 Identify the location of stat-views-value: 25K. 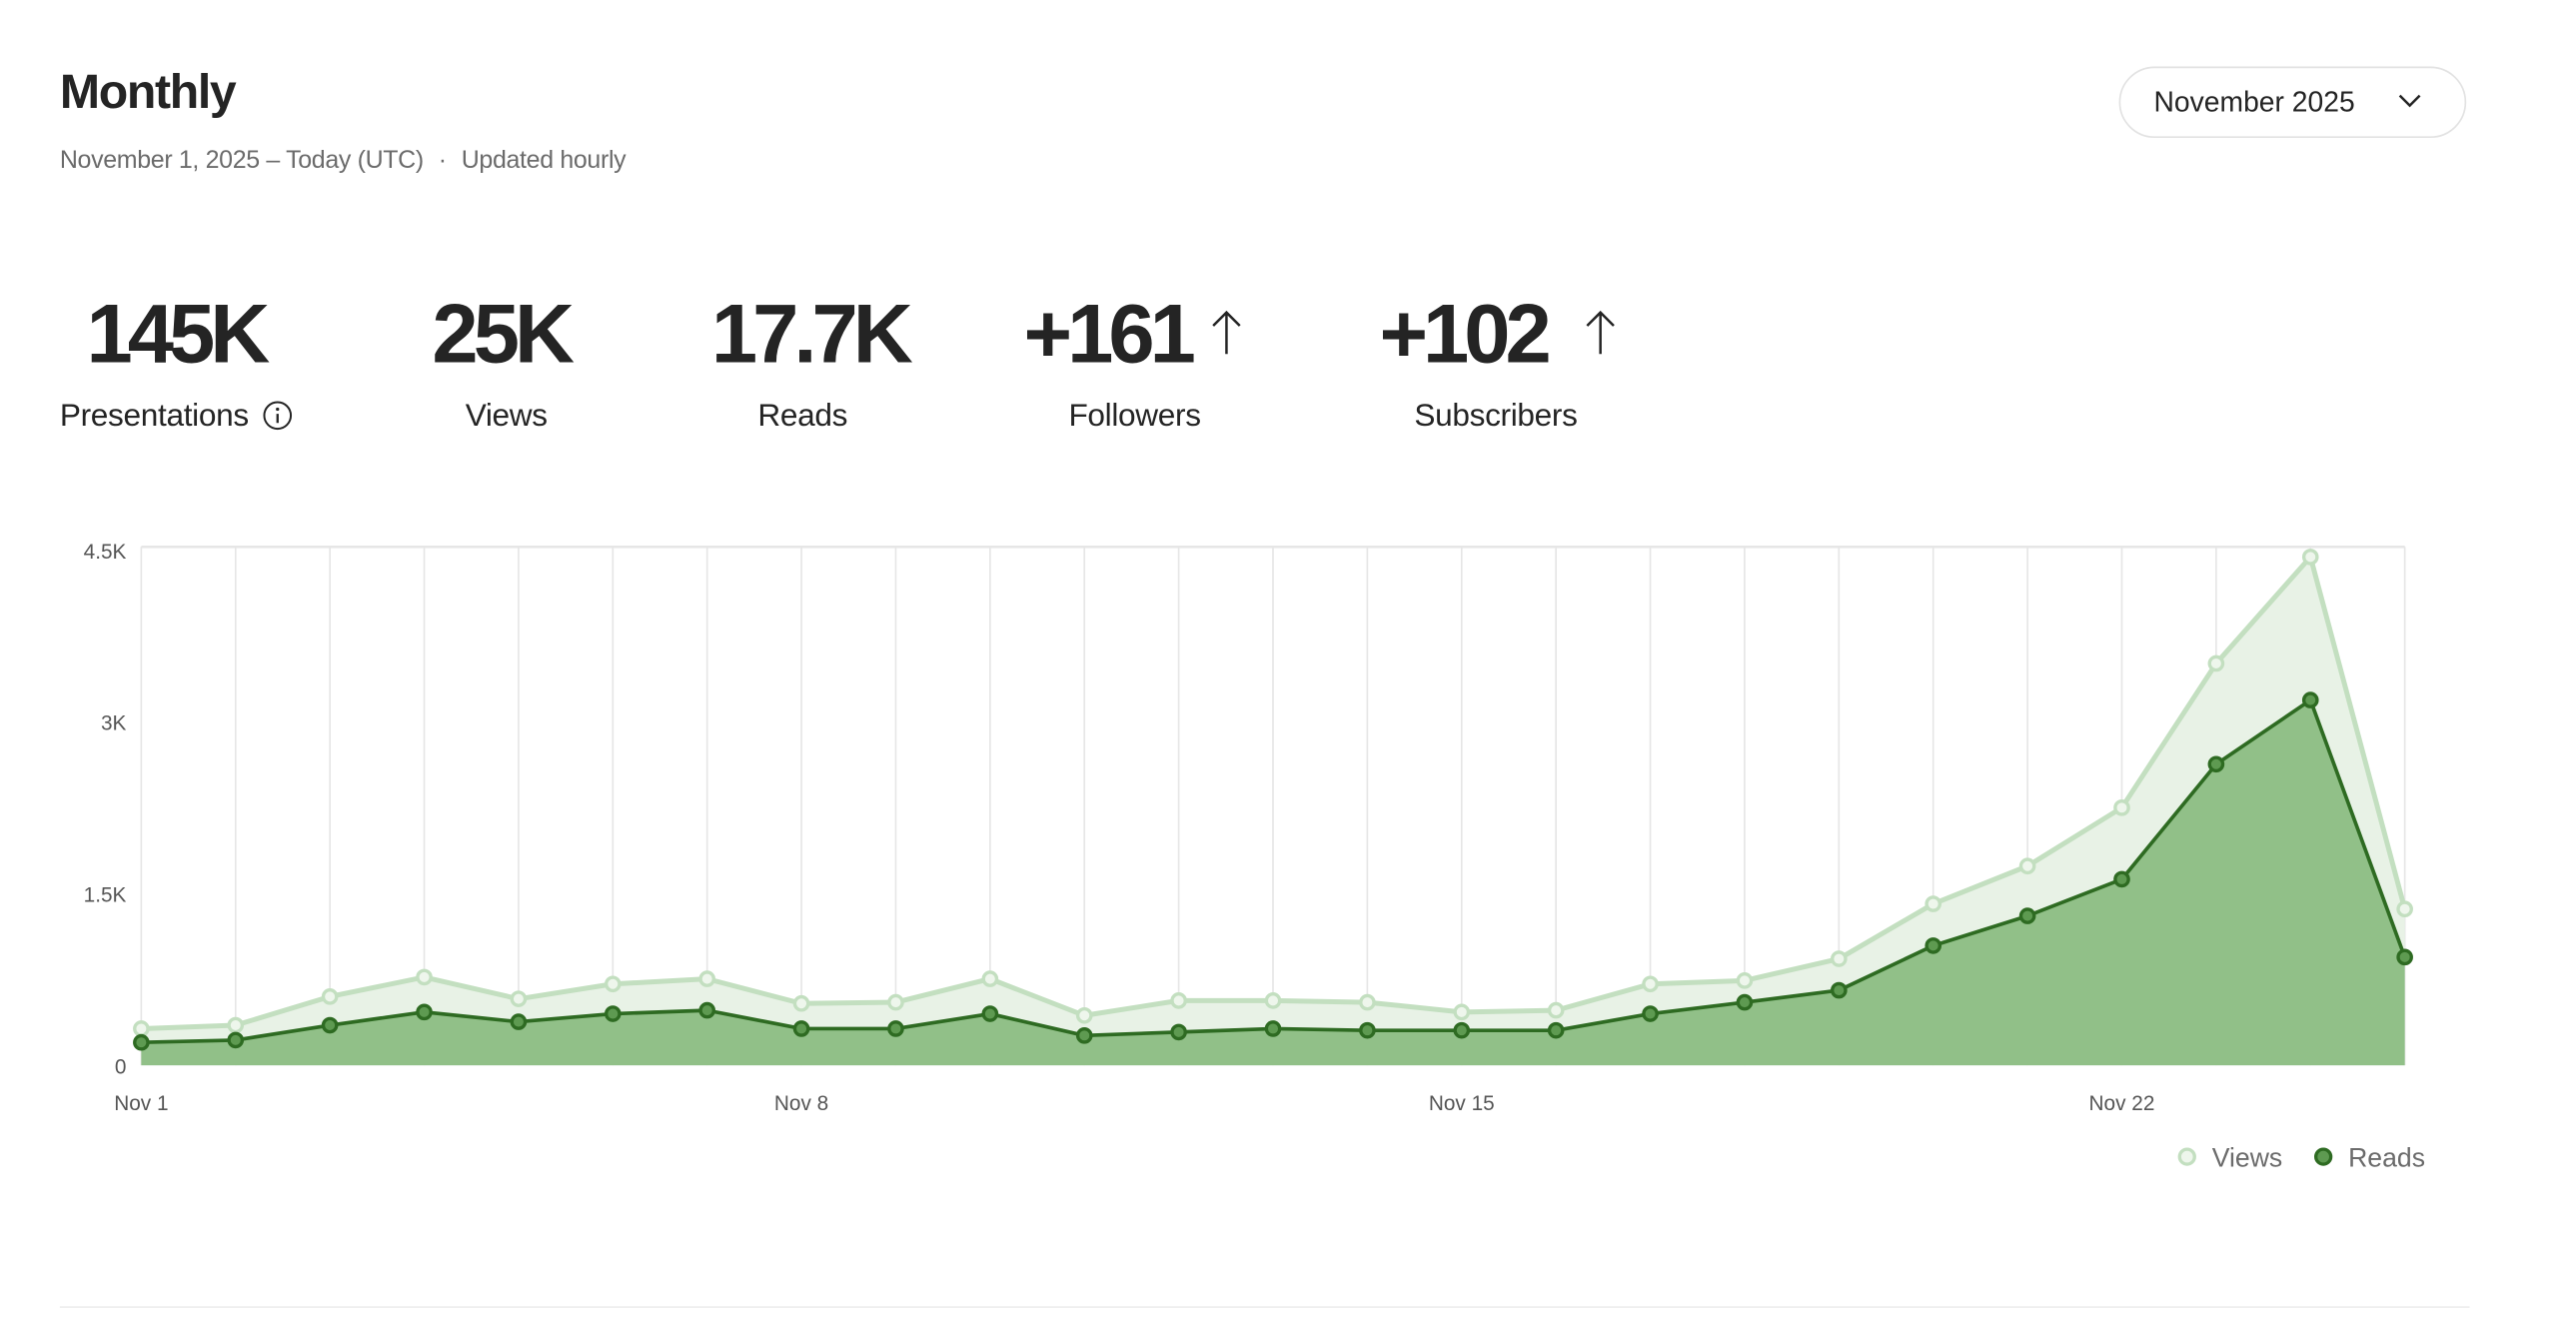
(503, 334).